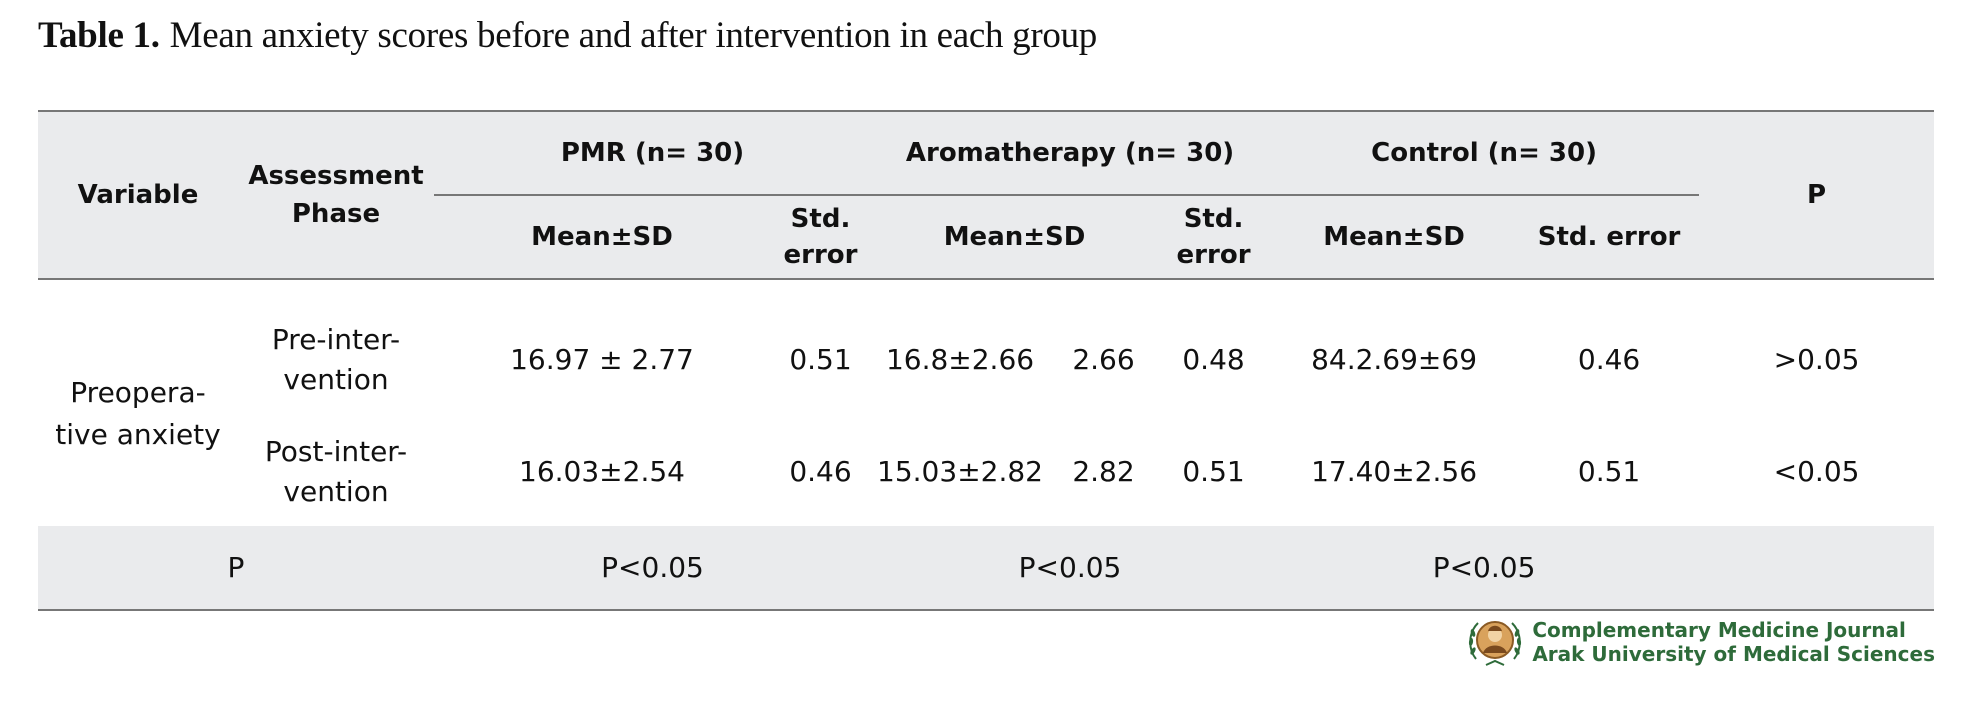  I want to click on aroma-extra-cell: 2.66, so click(1103, 359).